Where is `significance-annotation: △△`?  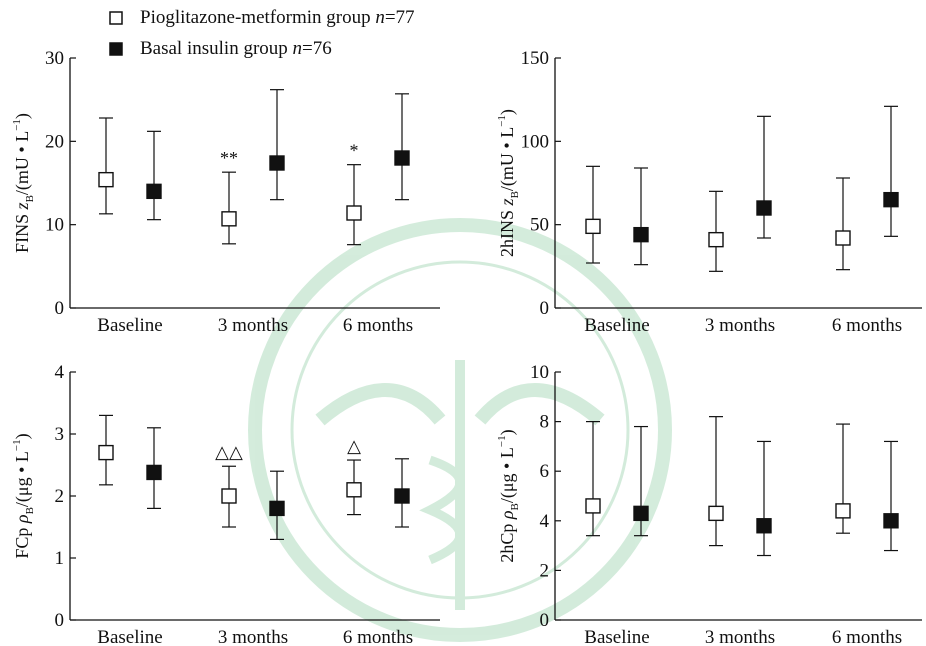
significance-annotation: △△ is located at coordinates (229, 452).